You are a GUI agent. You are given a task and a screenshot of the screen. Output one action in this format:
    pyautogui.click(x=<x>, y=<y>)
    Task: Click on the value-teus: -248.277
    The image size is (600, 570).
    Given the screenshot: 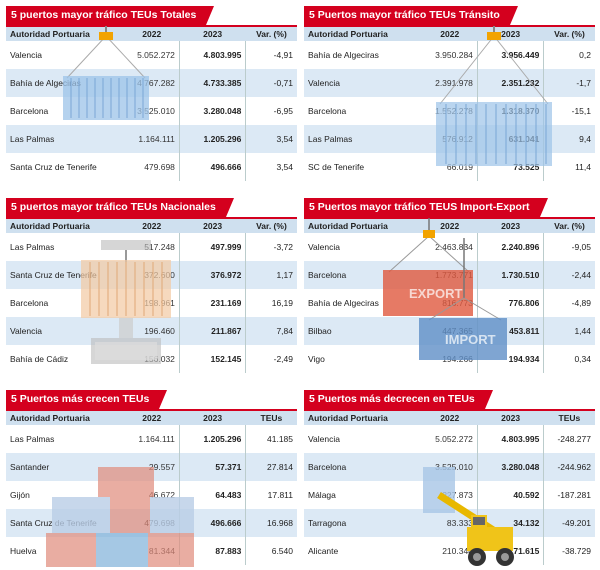 What is the action you would take?
    pyautogui.click(x=574, y=439)
    